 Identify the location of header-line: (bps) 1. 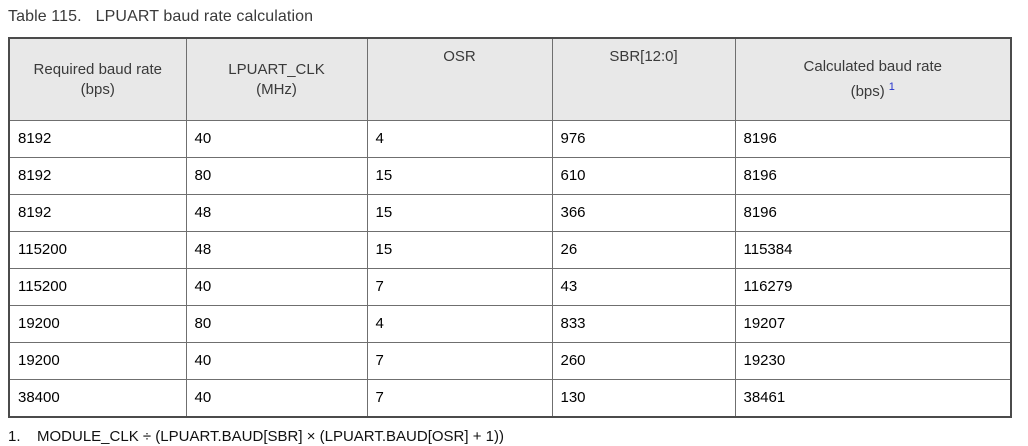
(872, 90).